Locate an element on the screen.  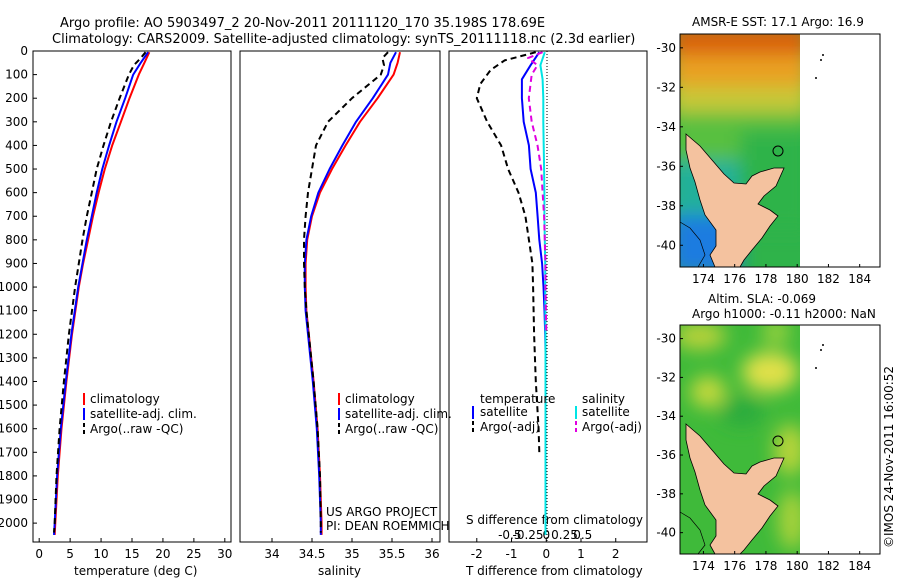
salinity-legend-satellite: satellite-adj. clim. is located at coordinates (398, 414).